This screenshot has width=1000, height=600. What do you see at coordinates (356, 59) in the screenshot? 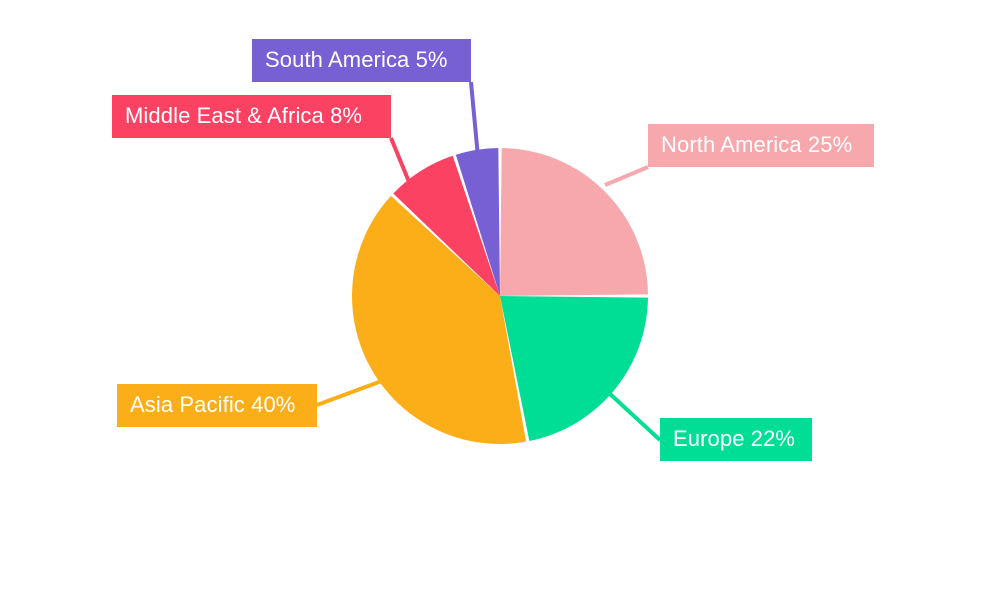
I see `pie-label-text: South America 5%` at bounding box center [356, 59].